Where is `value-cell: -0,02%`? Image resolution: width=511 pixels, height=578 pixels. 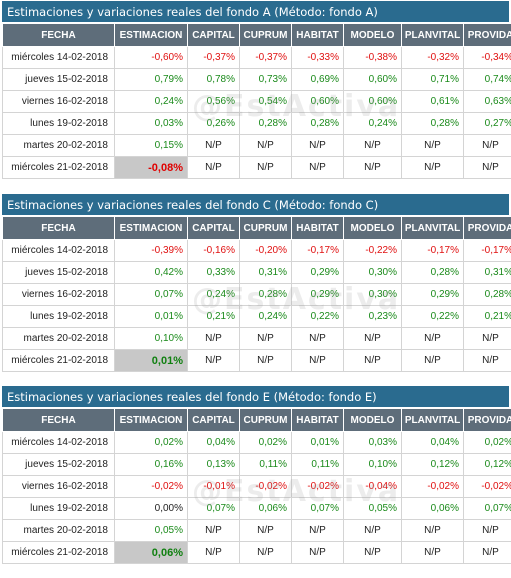
value-cell: -0,02% is located at coordinates (432, 486).